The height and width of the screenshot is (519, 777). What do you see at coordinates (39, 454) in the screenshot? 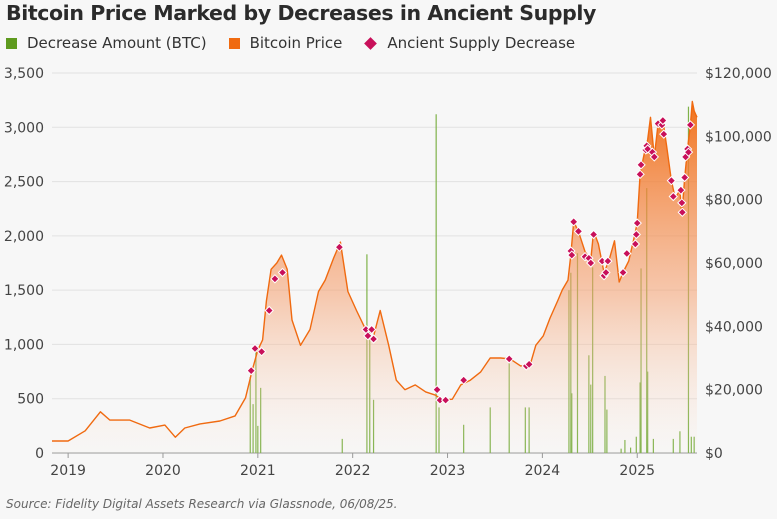
I see `y-left-tick-label: 0` at bounding box center [39, 454].